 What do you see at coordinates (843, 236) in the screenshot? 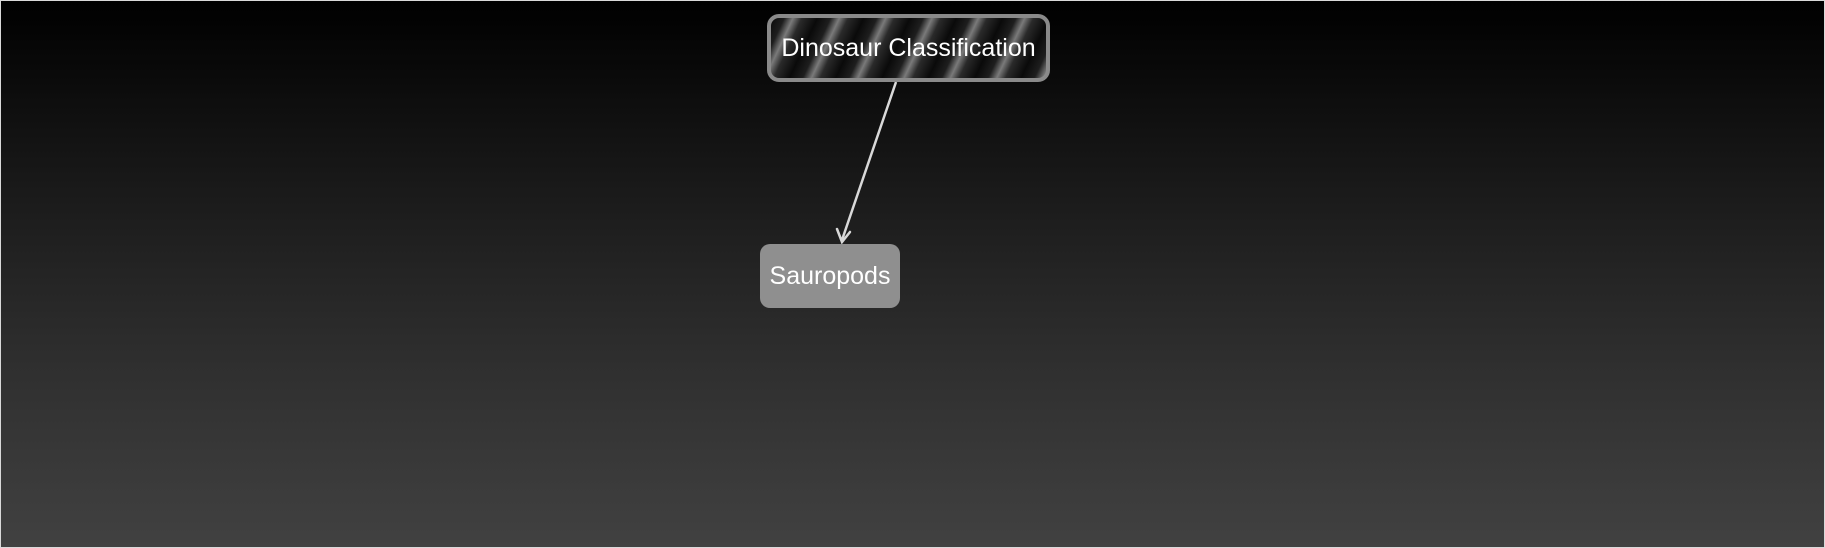
I see `edge-arrowhead` at bounding box center [843, 236].